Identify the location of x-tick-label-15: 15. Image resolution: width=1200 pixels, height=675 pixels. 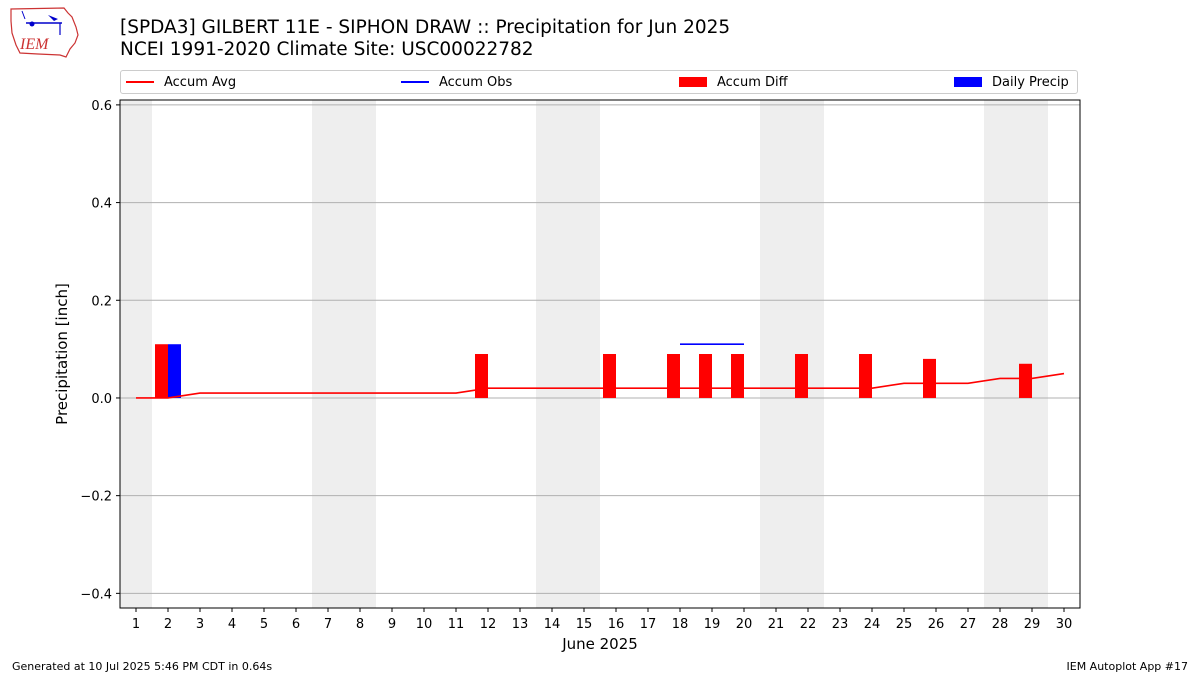
(584, 624).